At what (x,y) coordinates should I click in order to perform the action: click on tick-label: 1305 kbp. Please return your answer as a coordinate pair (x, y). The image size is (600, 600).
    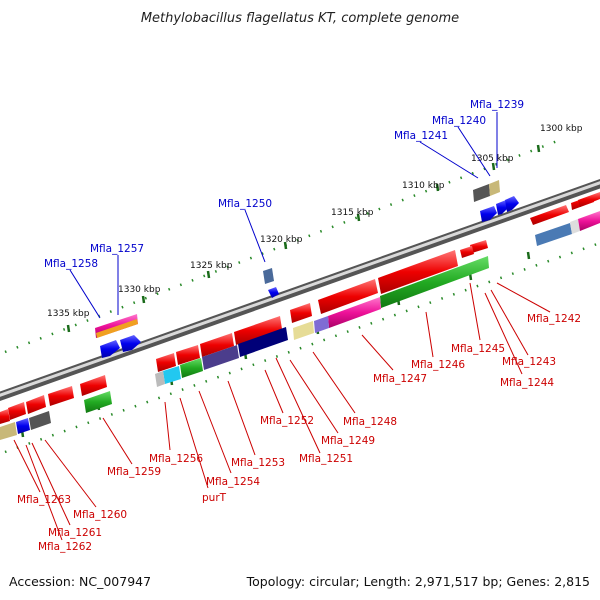
    Looking at the image, I should click on (492, 159).